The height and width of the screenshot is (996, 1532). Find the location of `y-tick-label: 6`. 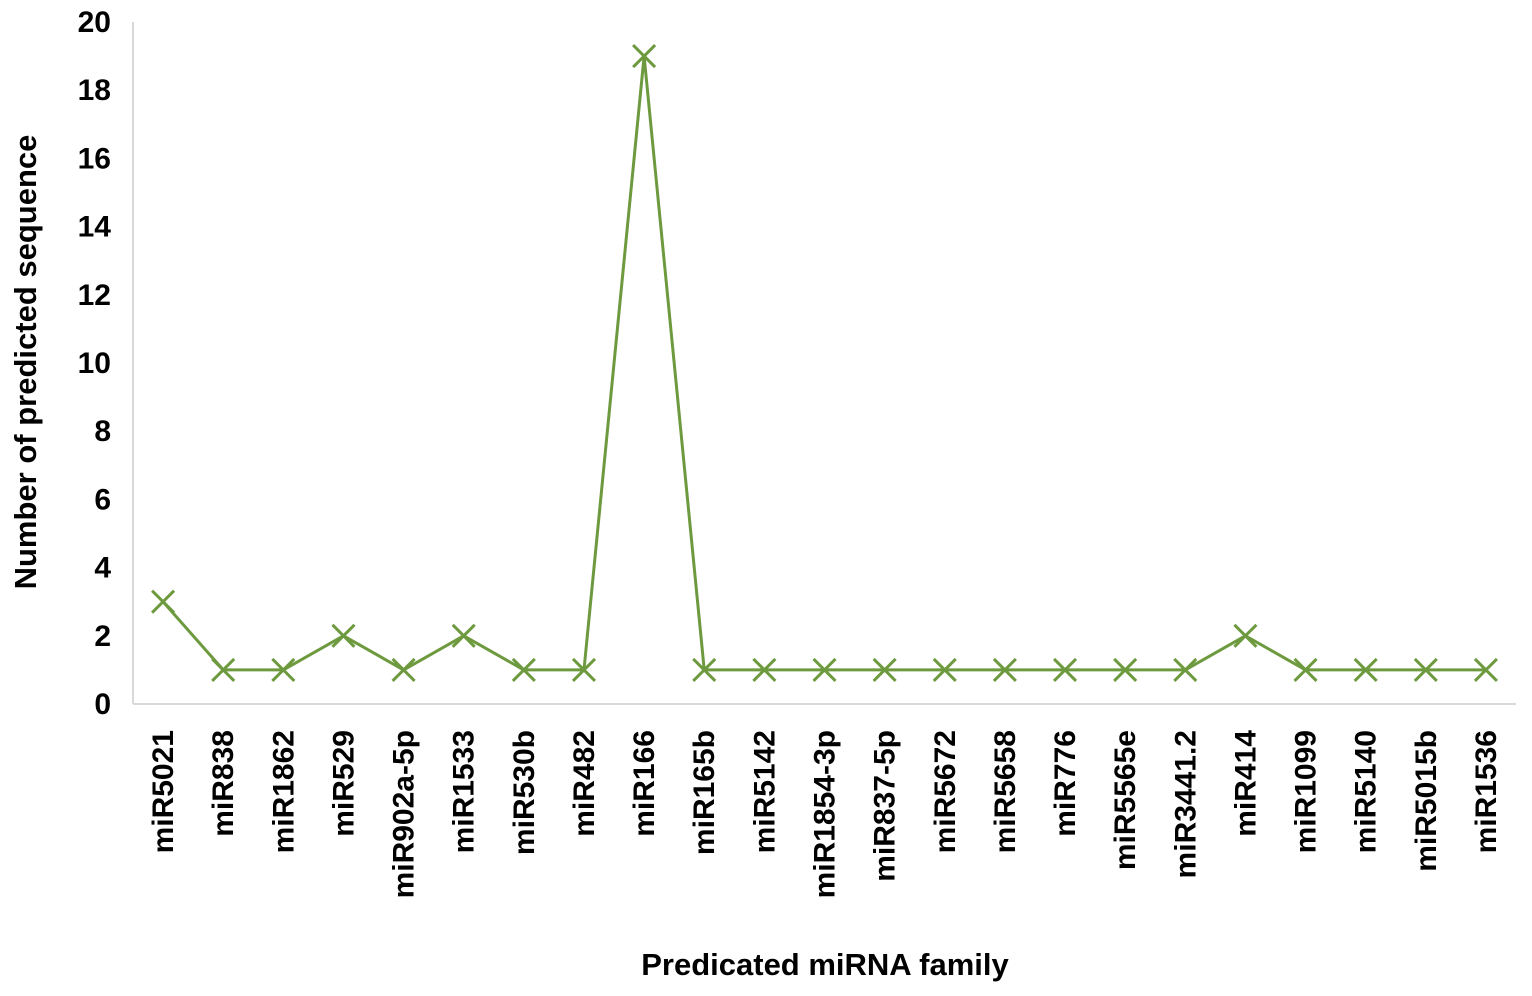

y-tick-label: 6 is located at coordinates (102, 499).